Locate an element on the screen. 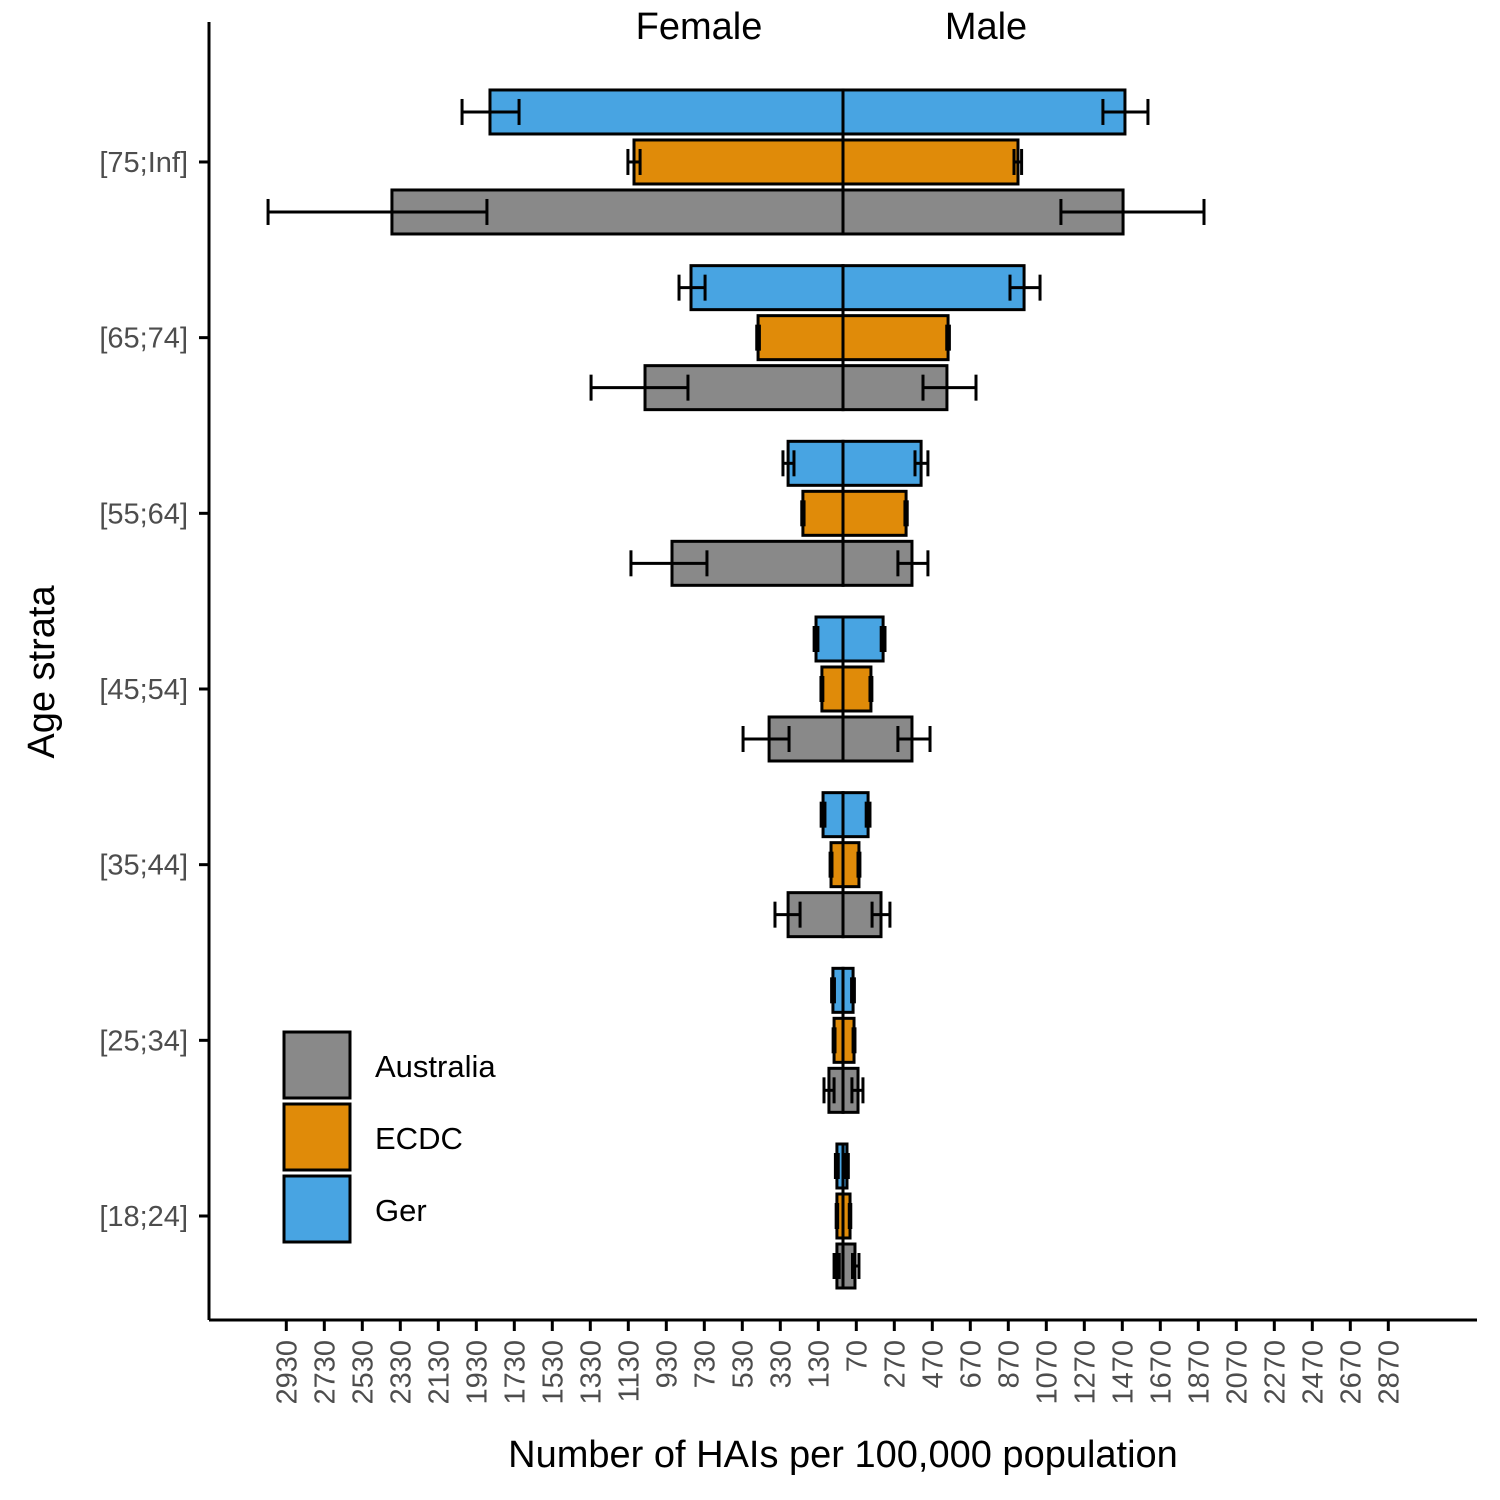  x-tick-label: 1070 is located at coordinates (1047, 1372).